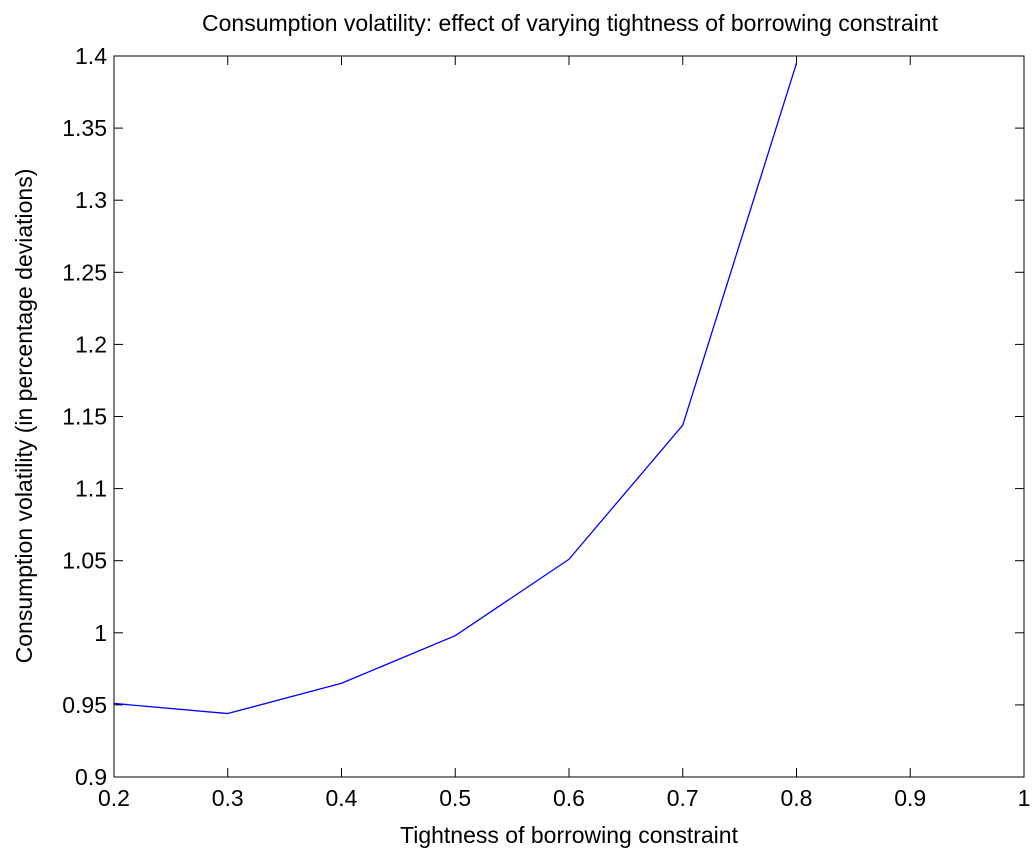 This screenshot has width=1035, height=857. What do you see at coordinates (569, 835) in the screenshot?
I see `x-axis-label: Tightness of borrowing constraint` at bounding box center [569, 835].